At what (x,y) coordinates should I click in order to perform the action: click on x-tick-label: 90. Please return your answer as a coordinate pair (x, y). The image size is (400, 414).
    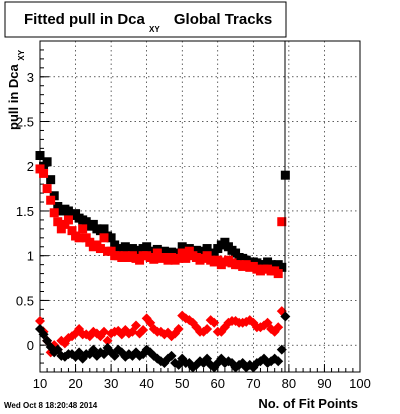
    Looking at the image, I should click on (324, 383).